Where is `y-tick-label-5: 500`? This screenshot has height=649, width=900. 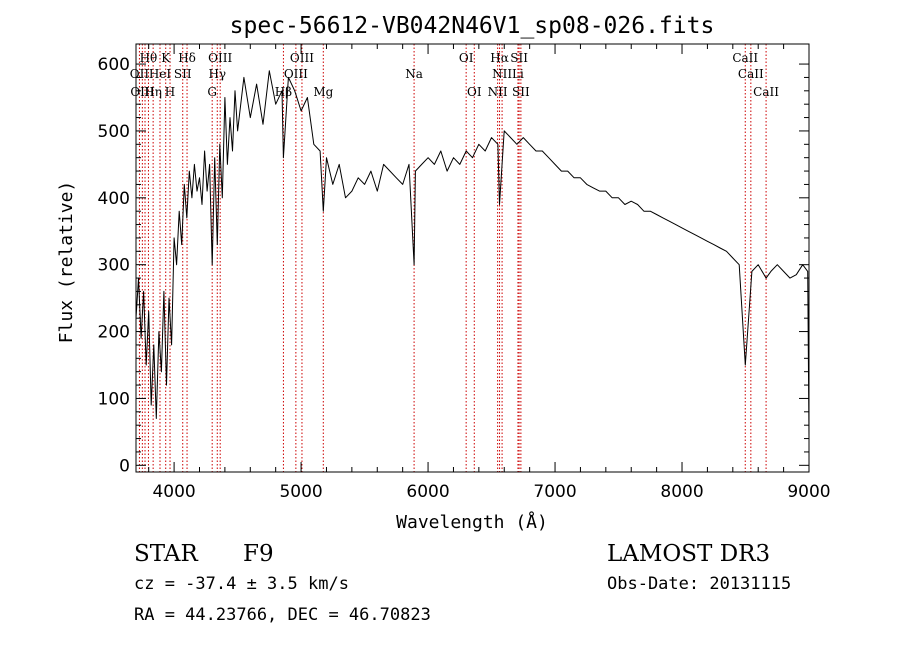 y-tick-label-5: 500 is located at coordinates (114, 132).